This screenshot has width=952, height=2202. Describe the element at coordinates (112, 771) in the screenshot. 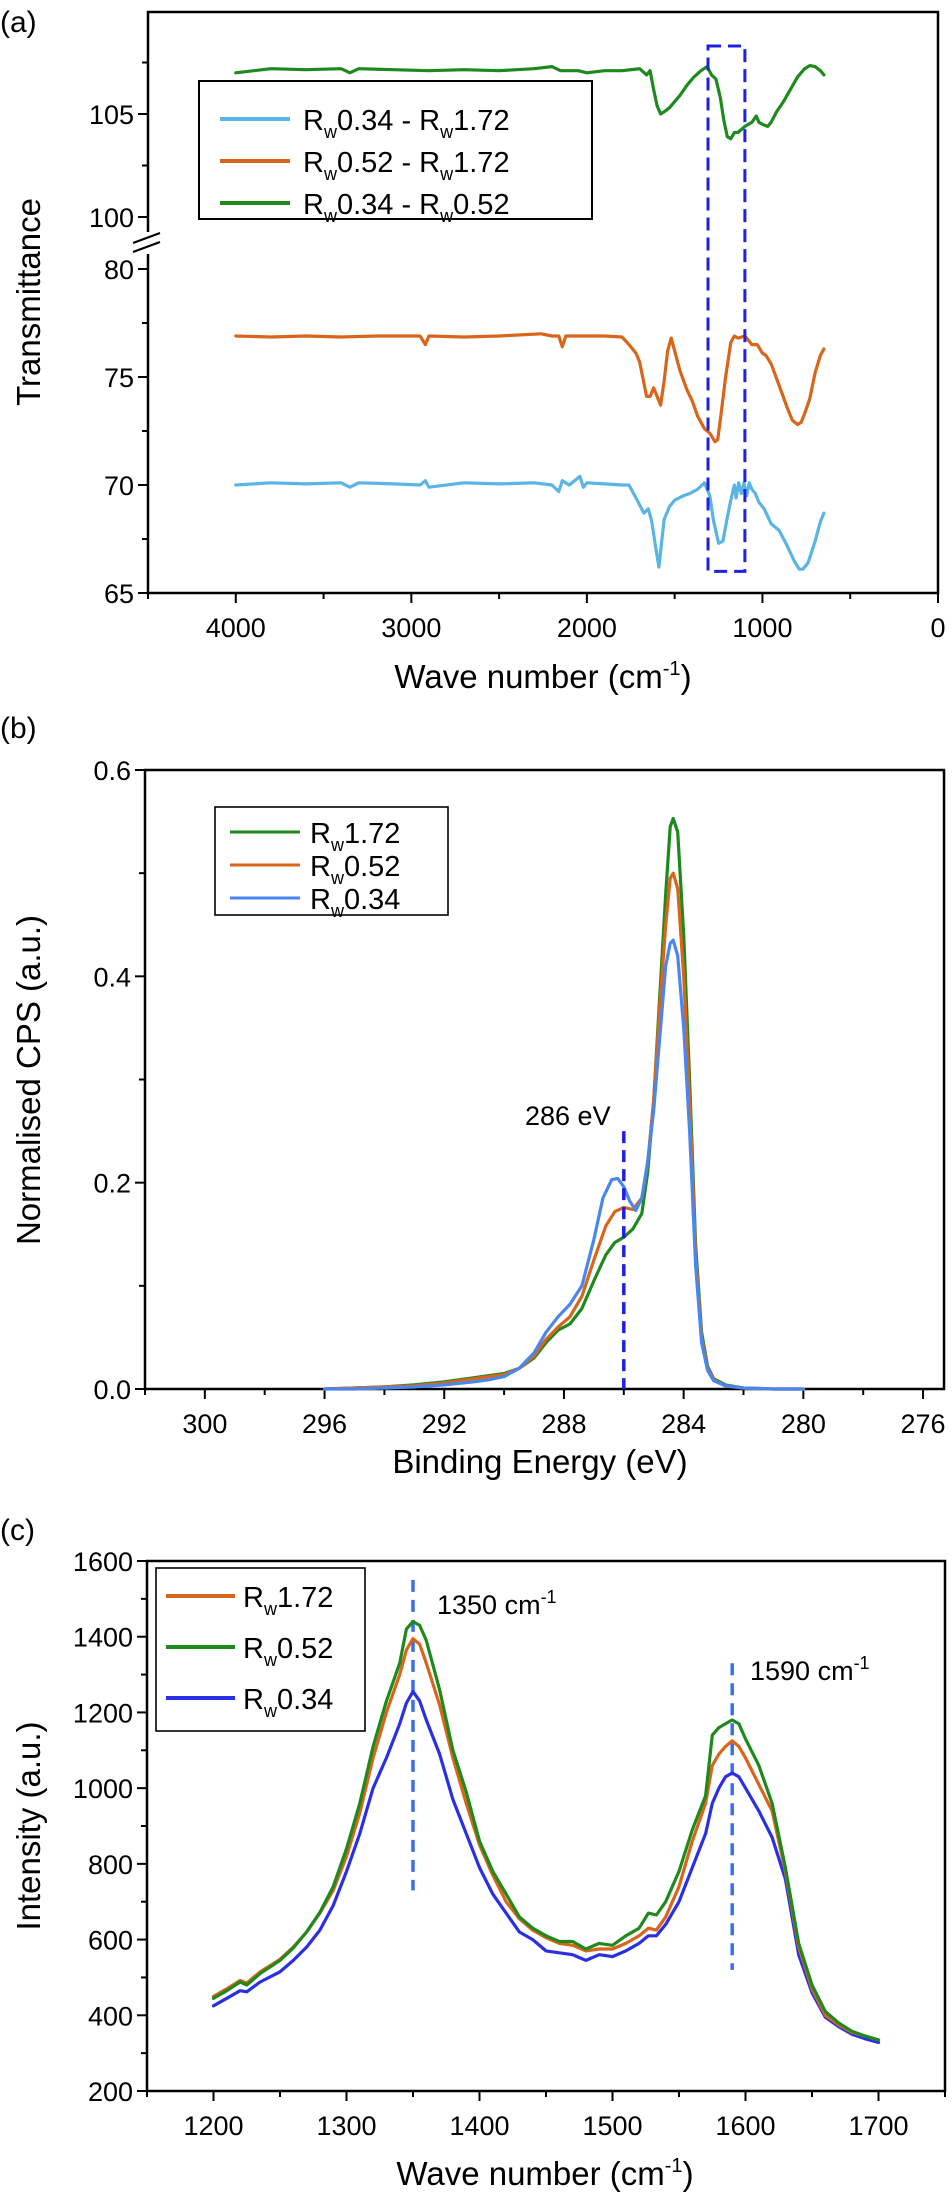

I see `y-tick-label: 0.6` at that location.